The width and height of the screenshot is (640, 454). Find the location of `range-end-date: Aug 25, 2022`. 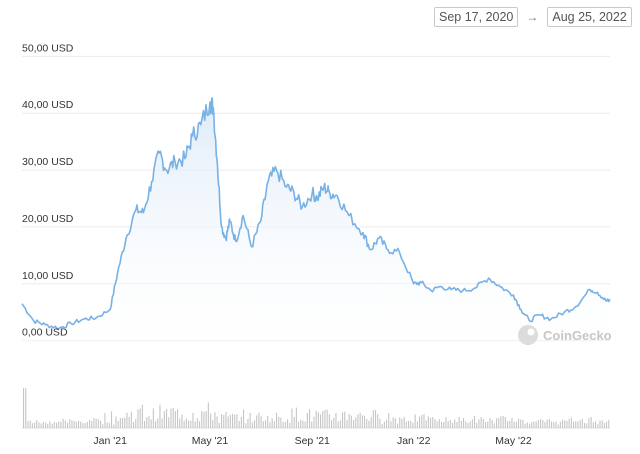

range-end-date: Aug 25, 2022 is located at coordinates (589, 17).